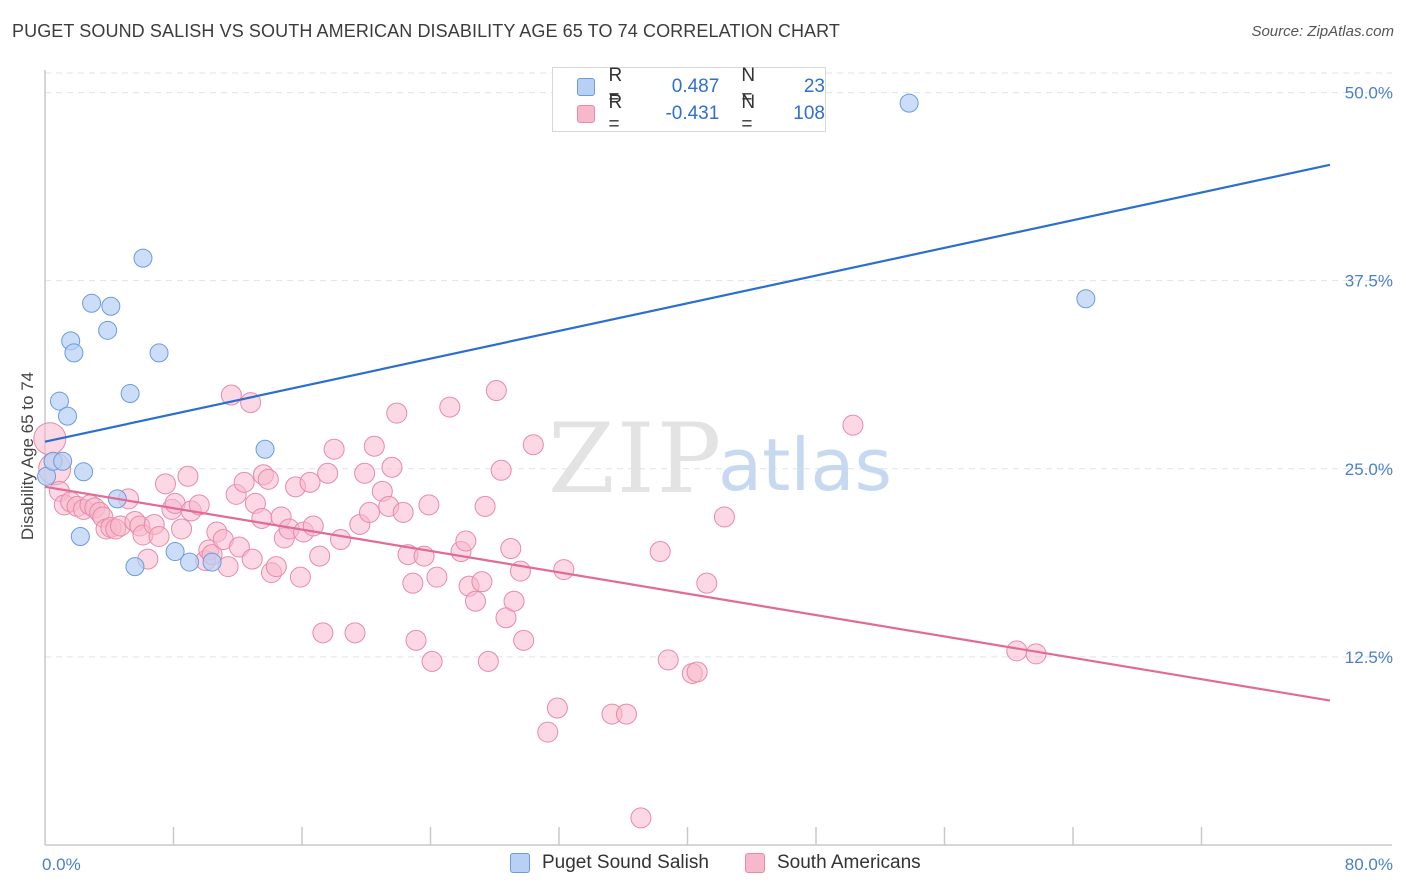  I want to click on legend-item-puget-sound-salish: Puget Sound Salish, so click(609, 863).